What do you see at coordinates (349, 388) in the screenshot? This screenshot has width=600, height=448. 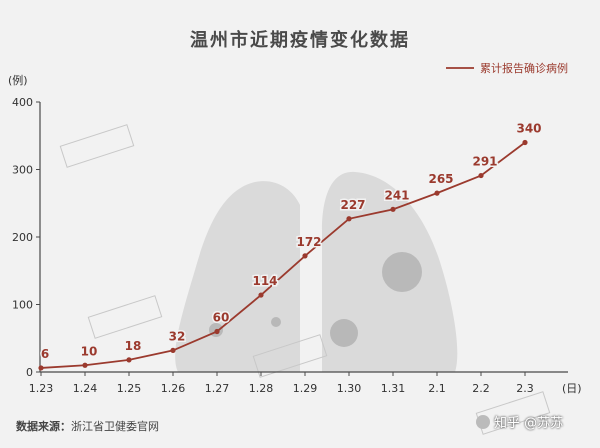 I see `x-tick-label: 1.30` at bounding box center [349, 388].